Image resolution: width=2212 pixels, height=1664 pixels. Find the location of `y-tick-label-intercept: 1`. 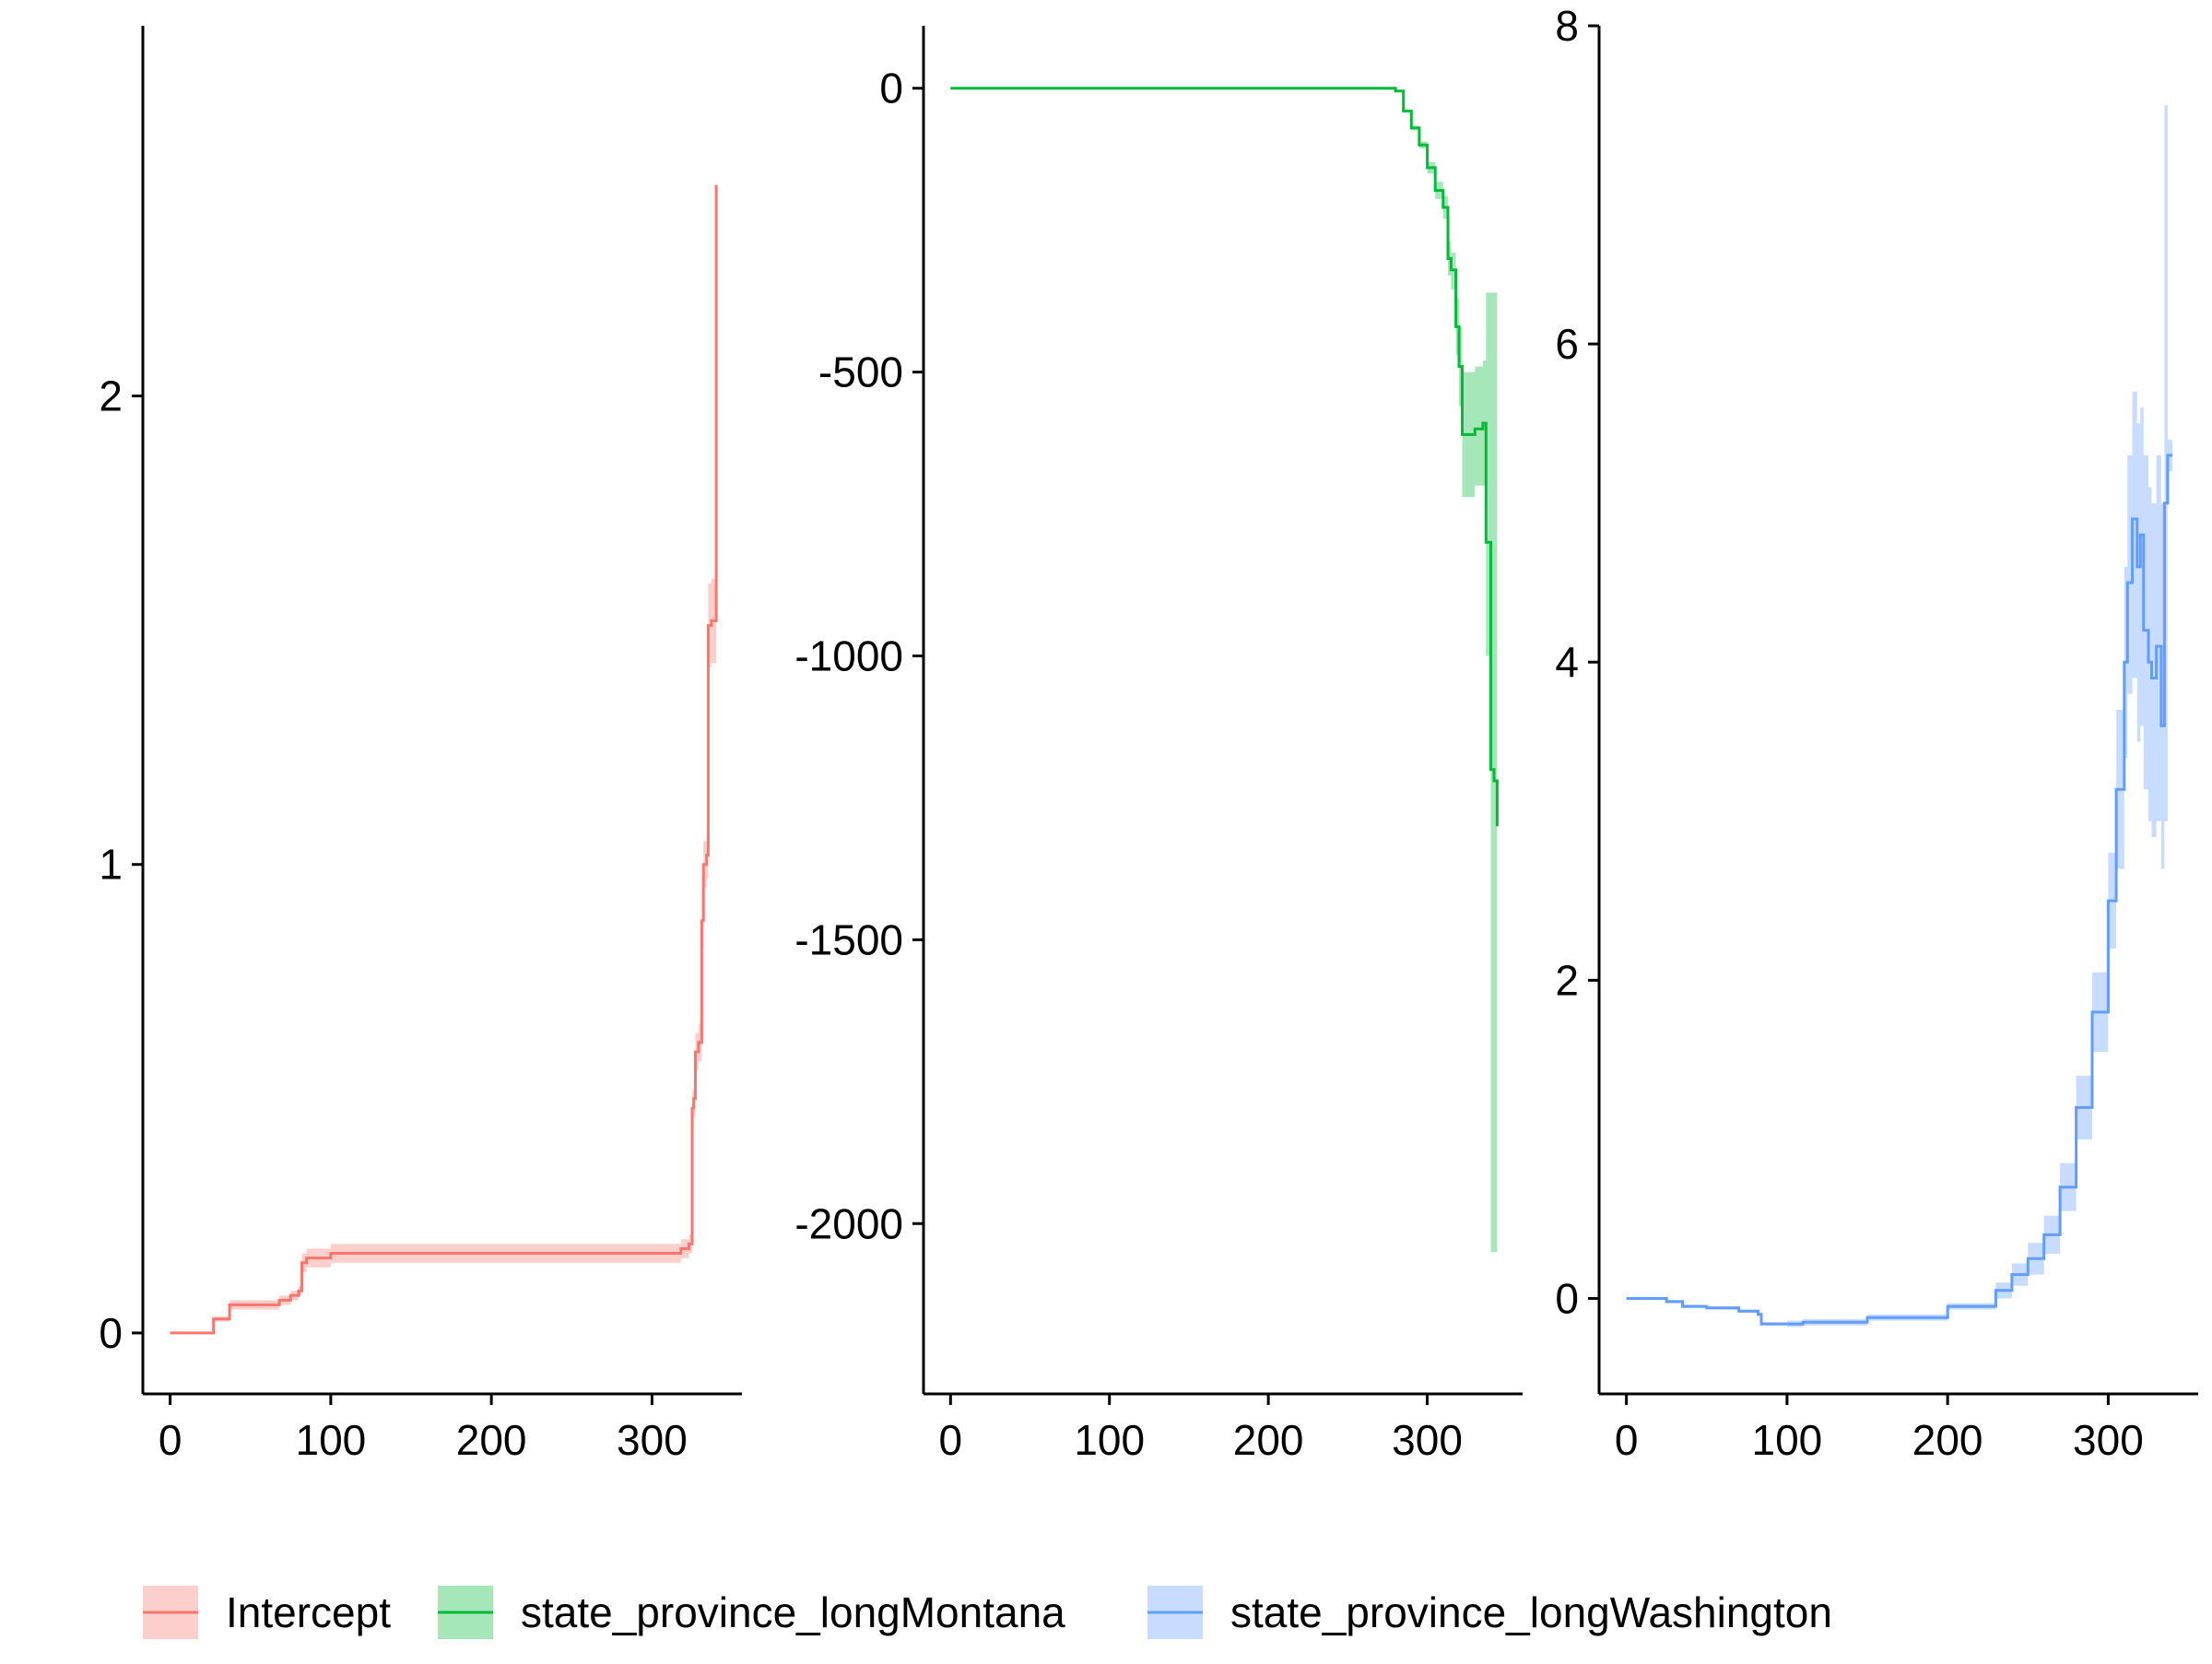

y-tick-label-intercept: 1 is located at coordinates (111, 865).